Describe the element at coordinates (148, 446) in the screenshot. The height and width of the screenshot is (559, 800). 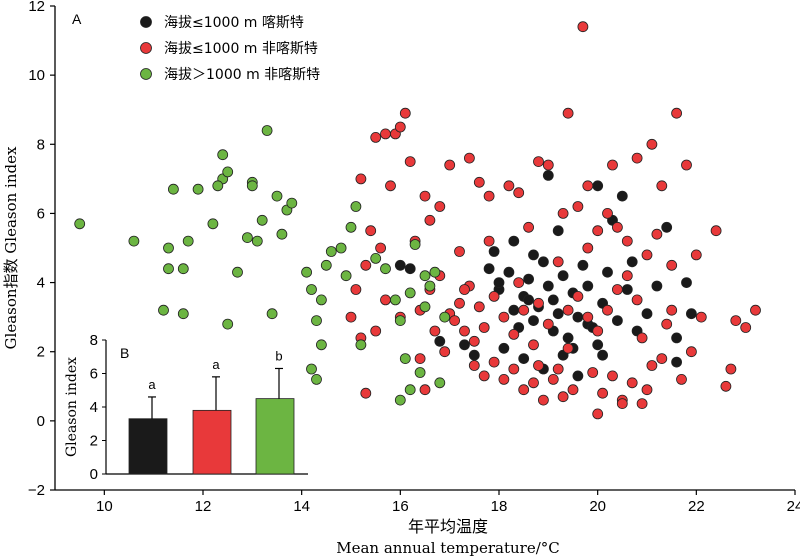
I see `inset-bar` at that location.